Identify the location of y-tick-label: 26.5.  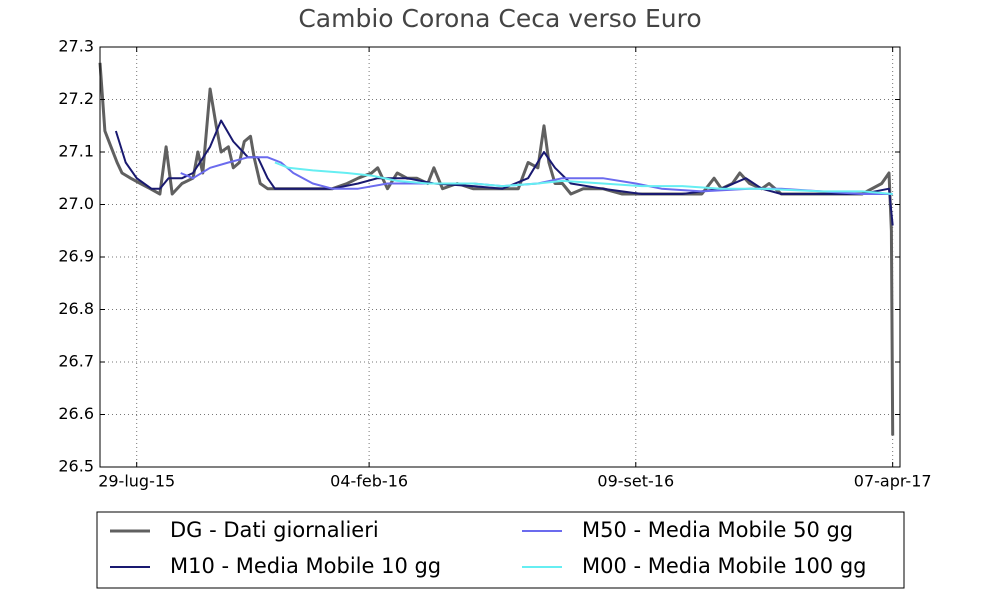
(76, 466).